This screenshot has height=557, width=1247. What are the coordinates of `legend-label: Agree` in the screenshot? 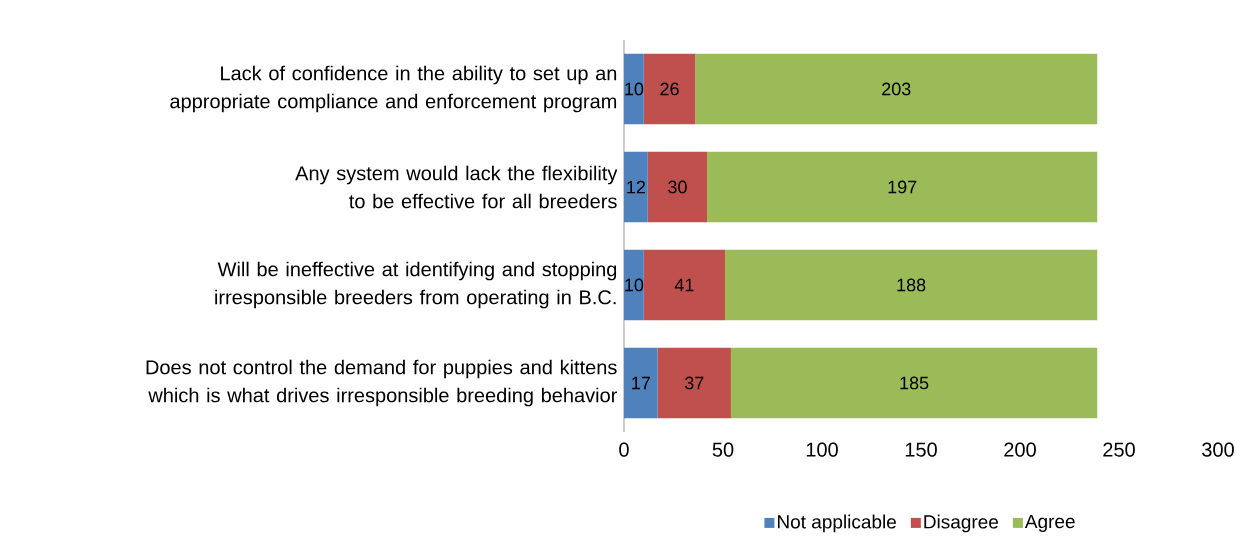 It's located at (1049, 523).